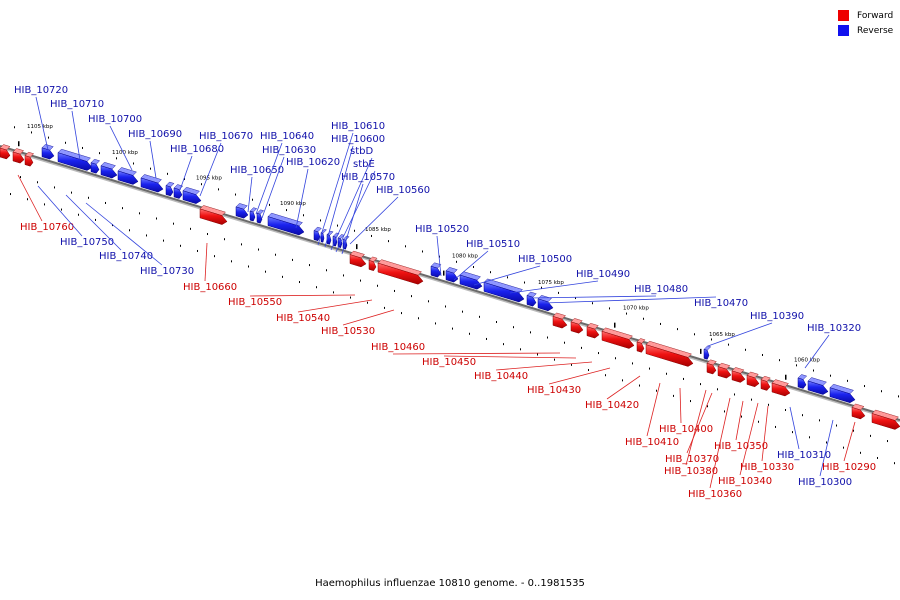 This screenshot has width=900, height=600. What do you see at coordinates (442, 229) in the screenshot?
I see `gene-label: HIB_10520` at bounding box center [442, 229].